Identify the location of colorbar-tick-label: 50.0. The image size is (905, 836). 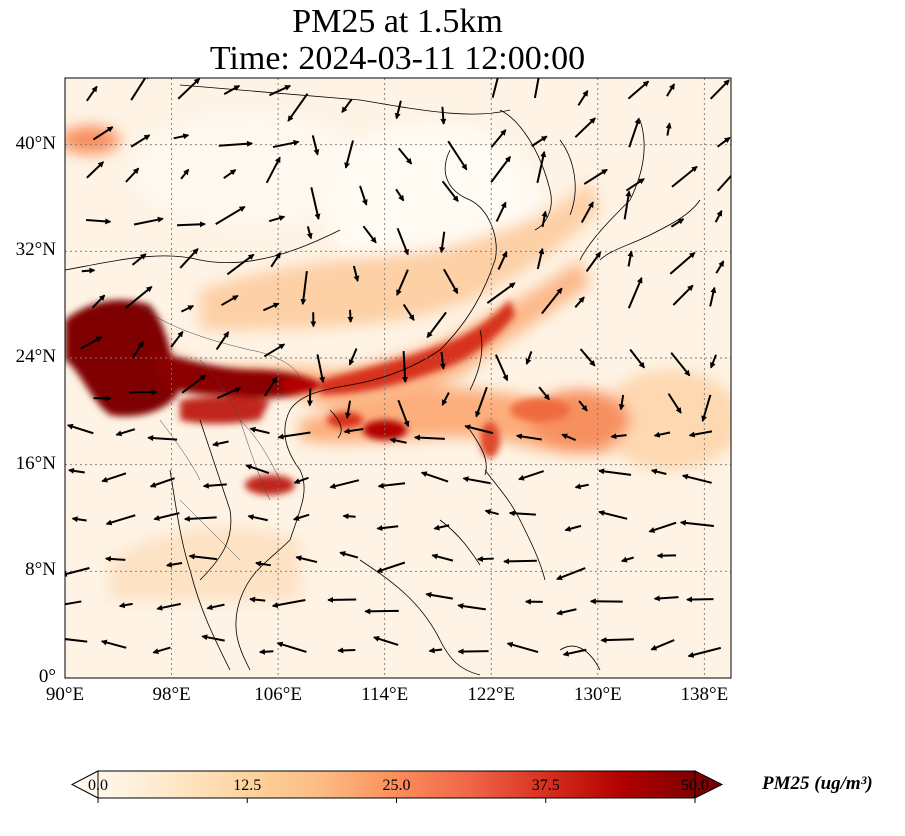
(695, 785).